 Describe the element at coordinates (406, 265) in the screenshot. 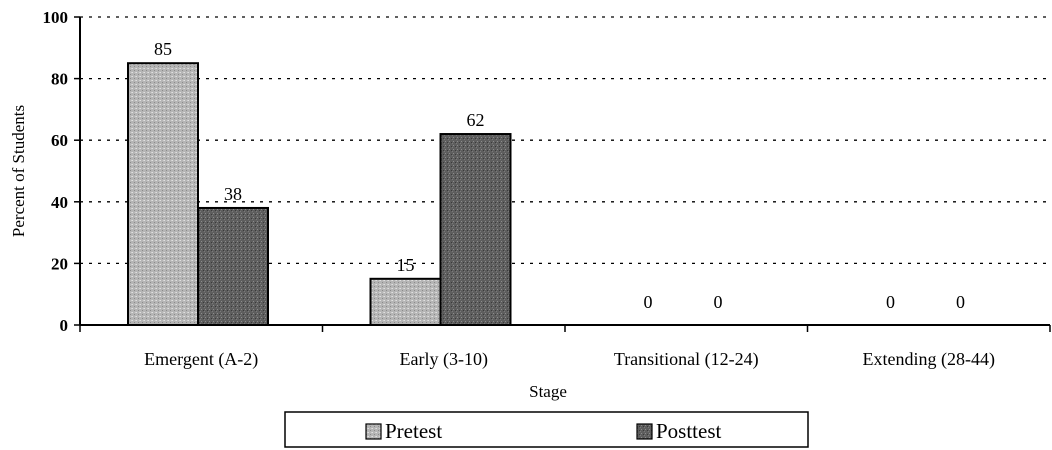

I see `data-label: 15` at that location.